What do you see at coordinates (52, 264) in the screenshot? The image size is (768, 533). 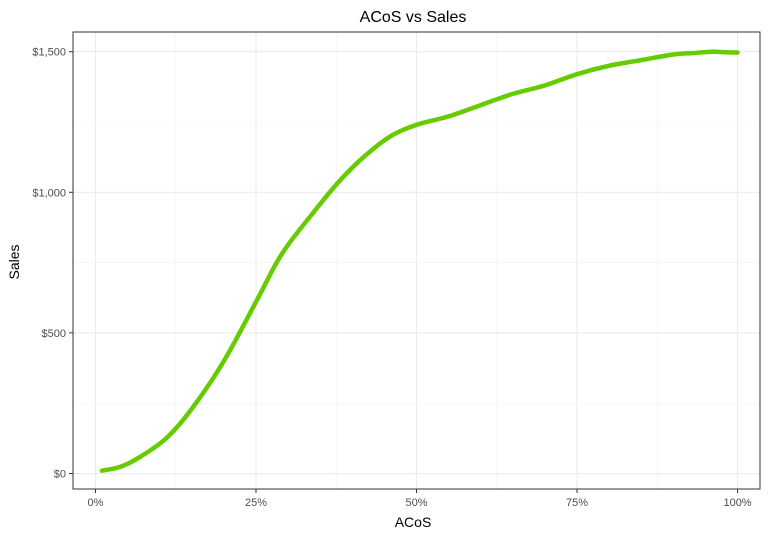 I see `y-ticks: $0 $500 $1,000 $1,500` at bounding box center [52, 264].